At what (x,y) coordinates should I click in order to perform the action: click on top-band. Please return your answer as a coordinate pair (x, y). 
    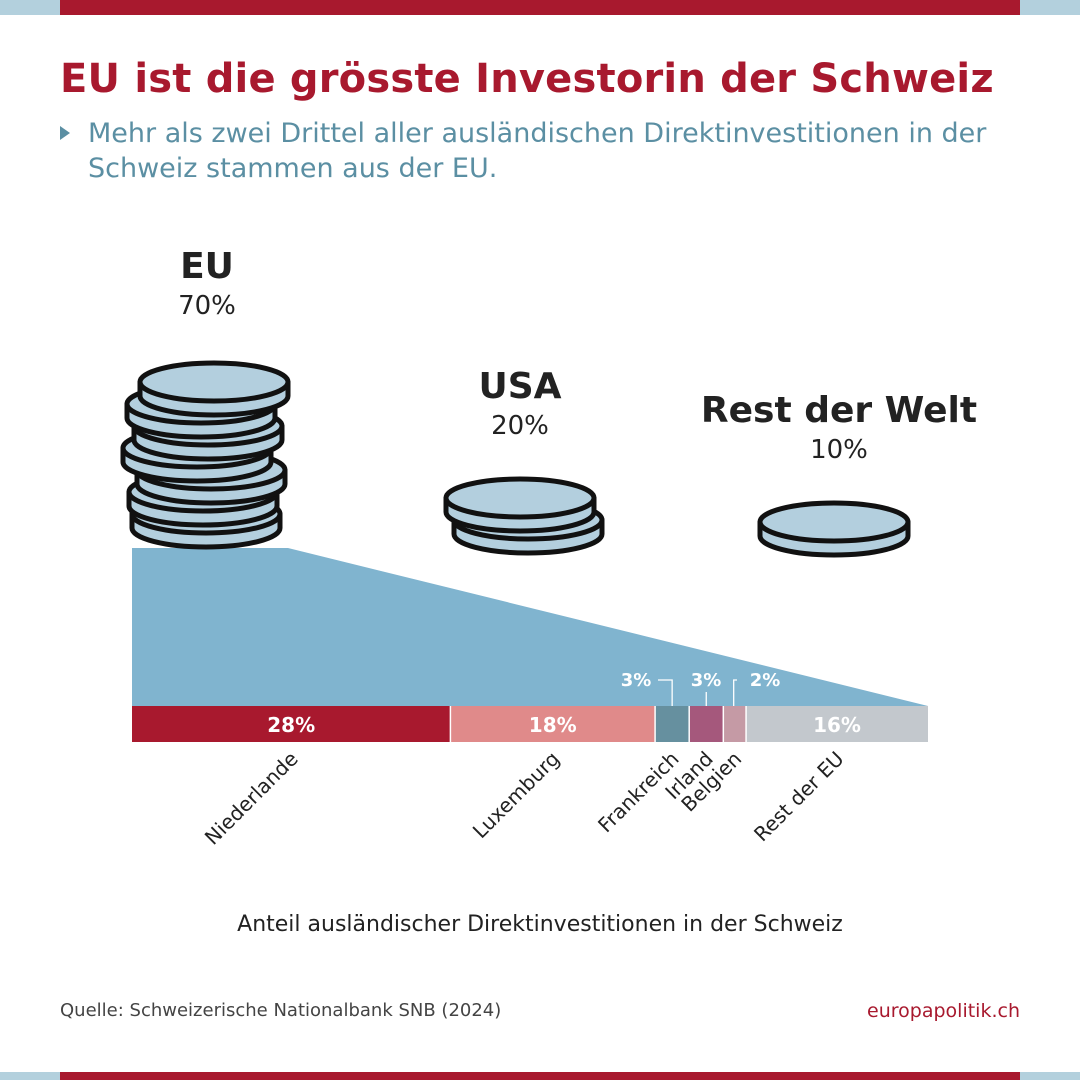
    Looking at the image, I should click on (540, 7).